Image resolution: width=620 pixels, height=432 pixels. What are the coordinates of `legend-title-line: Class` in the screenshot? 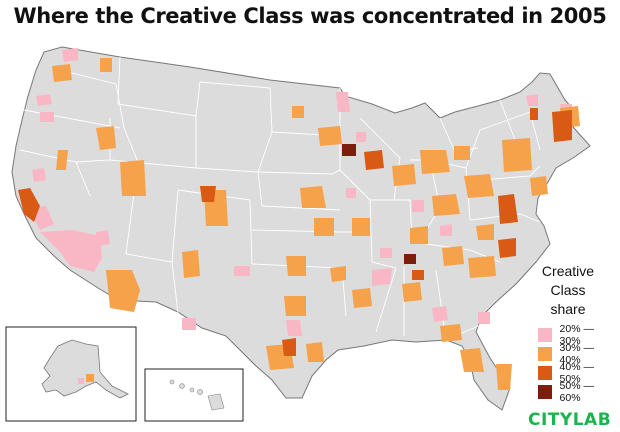 It's located at (568, 290).